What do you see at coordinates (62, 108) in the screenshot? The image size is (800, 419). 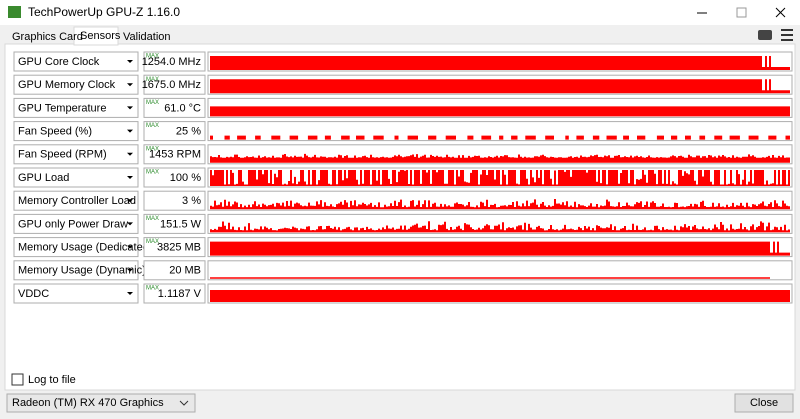 I see `sensor-name: GPU Temperature` at bounding box center [62, 108].